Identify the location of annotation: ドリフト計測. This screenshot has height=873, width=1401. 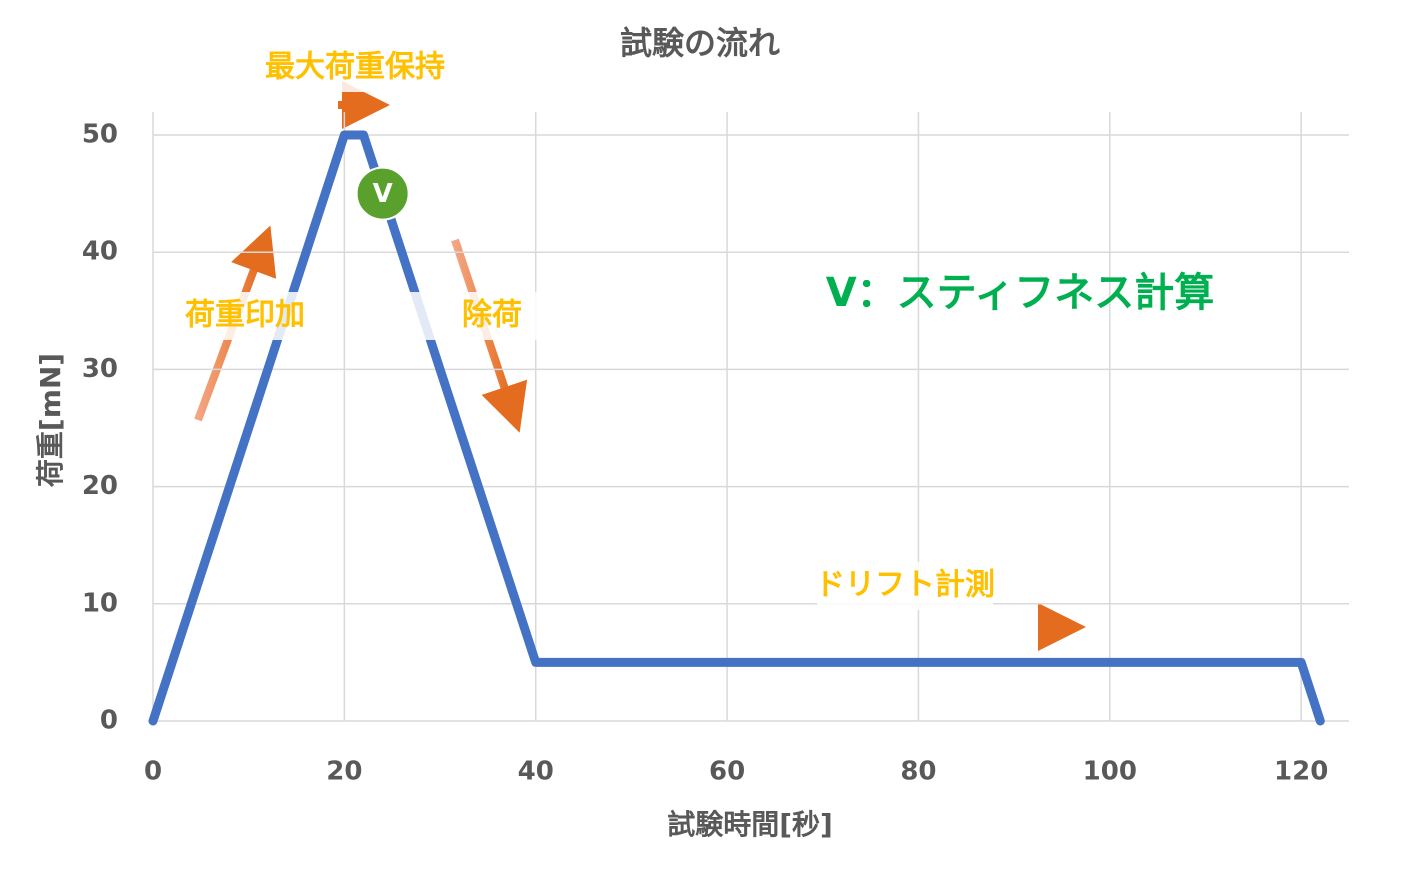
(905, 585).